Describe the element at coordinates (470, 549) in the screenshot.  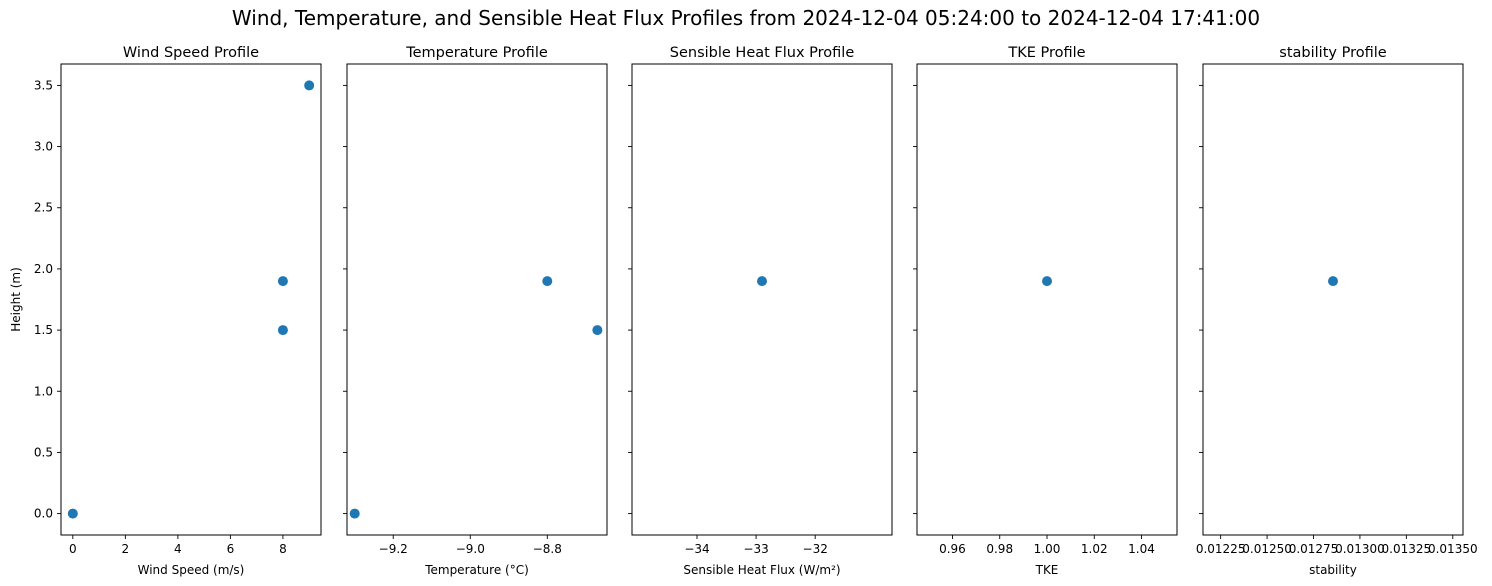
I see `x-tick-label: −9.0` at that location.